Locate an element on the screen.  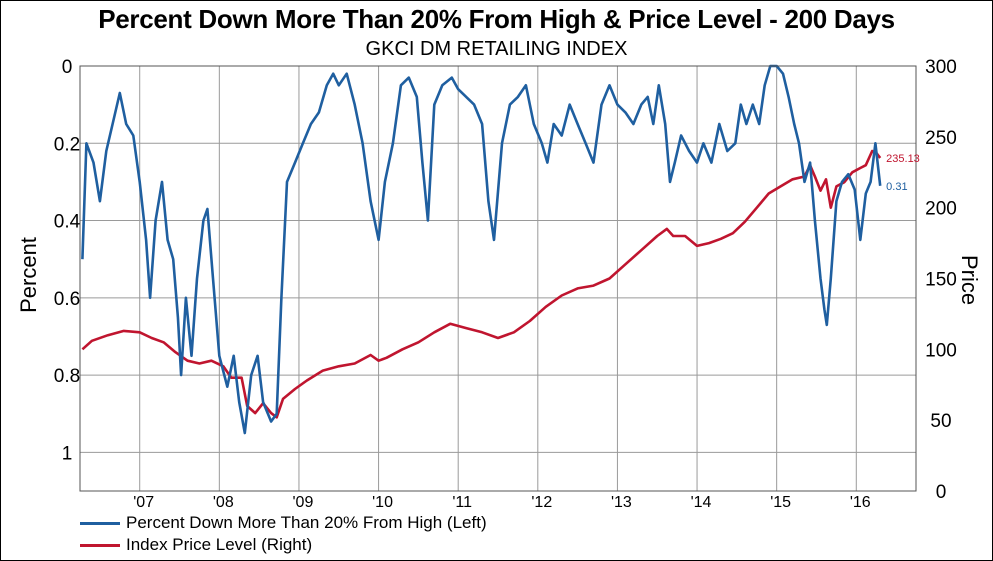
right-axis-ticks: 0 50 100 150 200 250 300 is located at coordinates (941, 280).